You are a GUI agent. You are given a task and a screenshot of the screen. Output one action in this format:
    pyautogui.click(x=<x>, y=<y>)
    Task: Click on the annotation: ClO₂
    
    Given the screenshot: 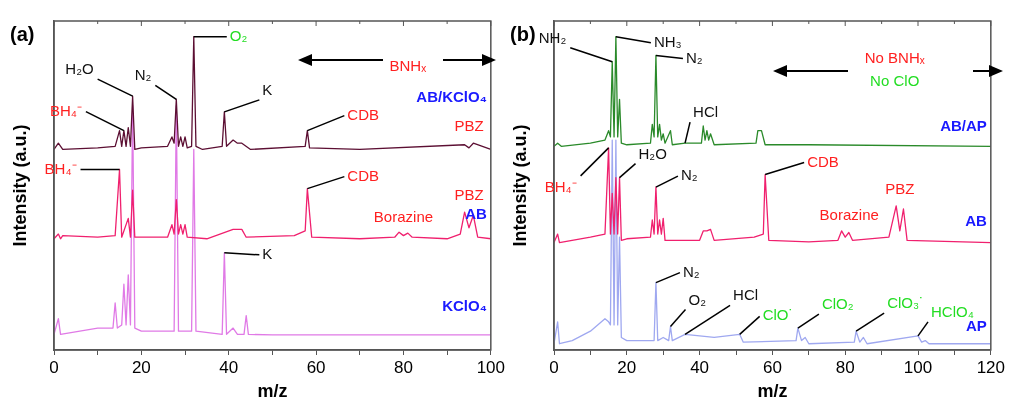 What is the action you would take?
    pyautogui.click(x=837, y=304)
    